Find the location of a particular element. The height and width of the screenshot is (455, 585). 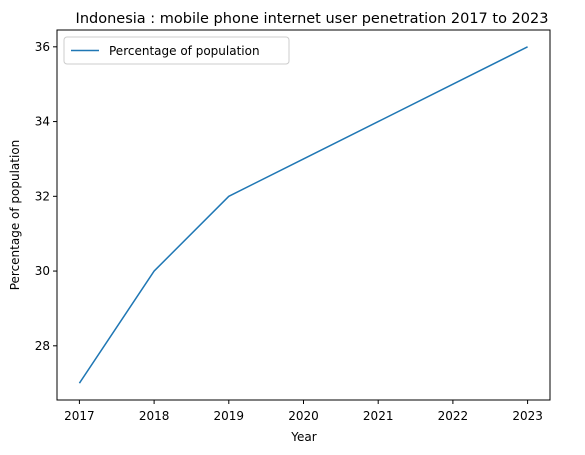

x-tick-label: 2017 is located at coordinates (79, 416).